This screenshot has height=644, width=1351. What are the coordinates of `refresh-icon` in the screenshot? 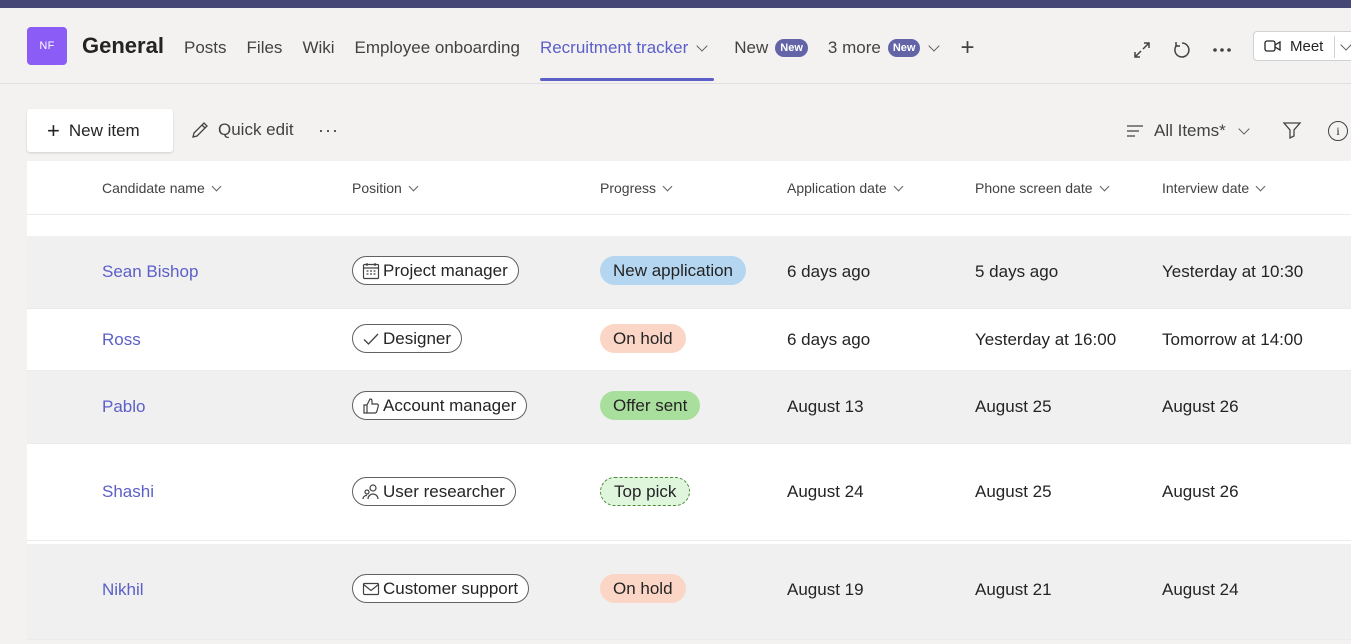 It's located at (1182, 50).